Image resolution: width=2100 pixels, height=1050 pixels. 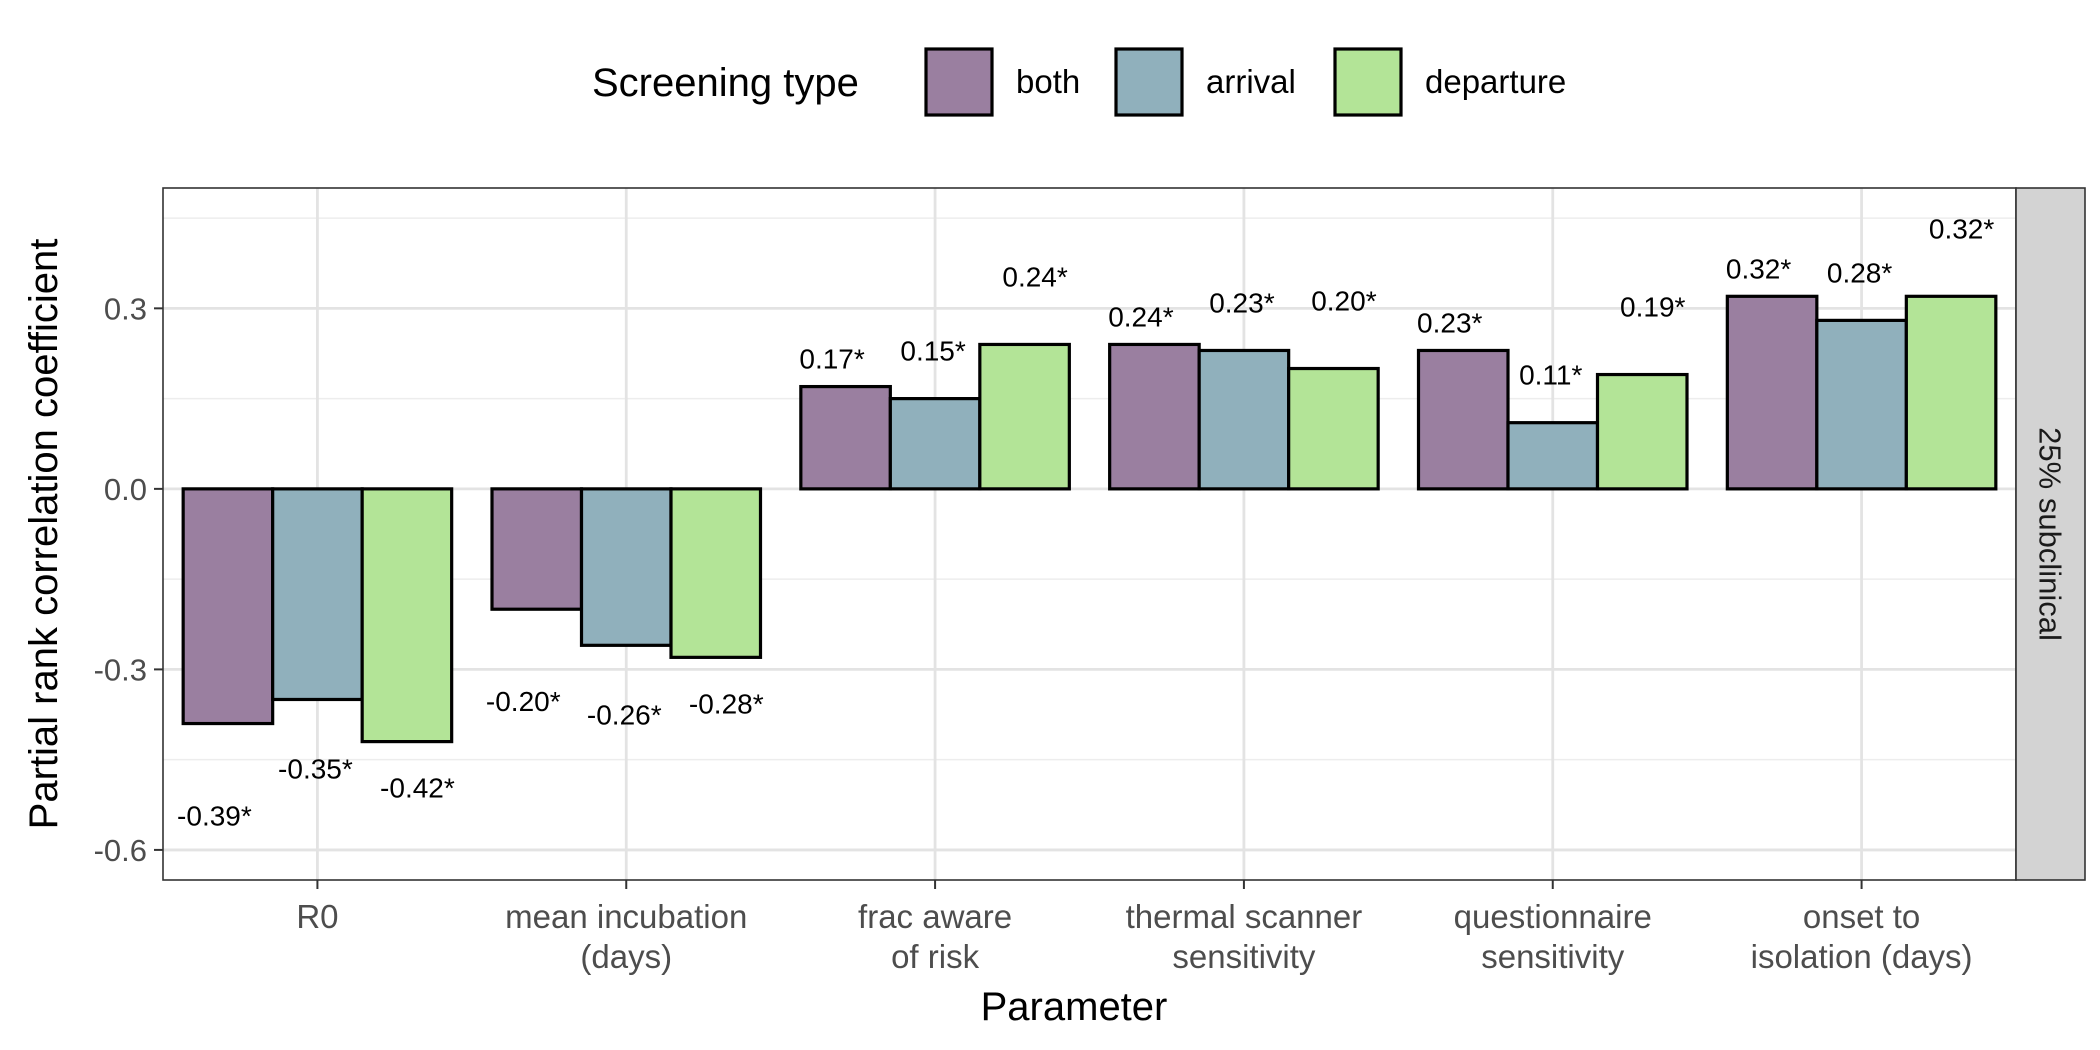 What do you see at coordinates (523, 701) in the screenshot?
I see `bar-value-label: -0.20*` at bounding box center [523, 701].